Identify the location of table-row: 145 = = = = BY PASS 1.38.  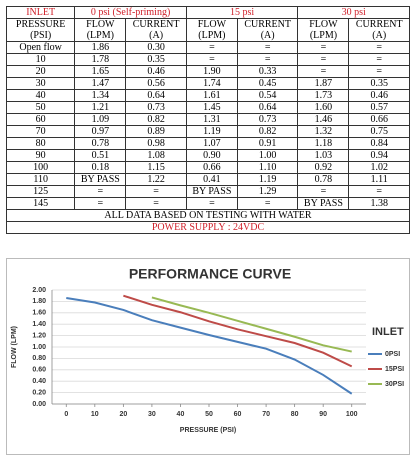
(207, 203).